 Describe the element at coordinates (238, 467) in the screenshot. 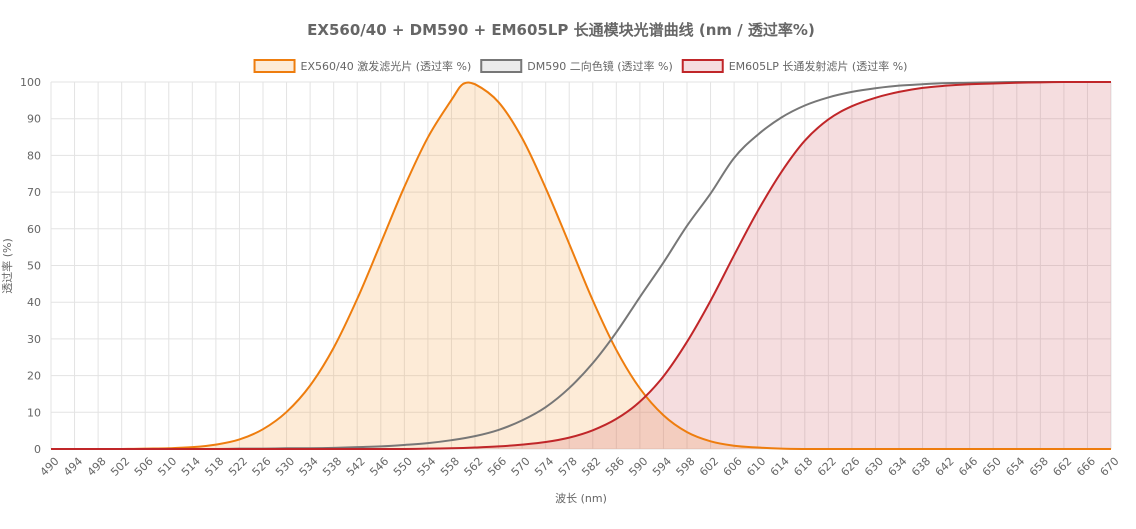

I see `x-tick-label: 522` at that location.